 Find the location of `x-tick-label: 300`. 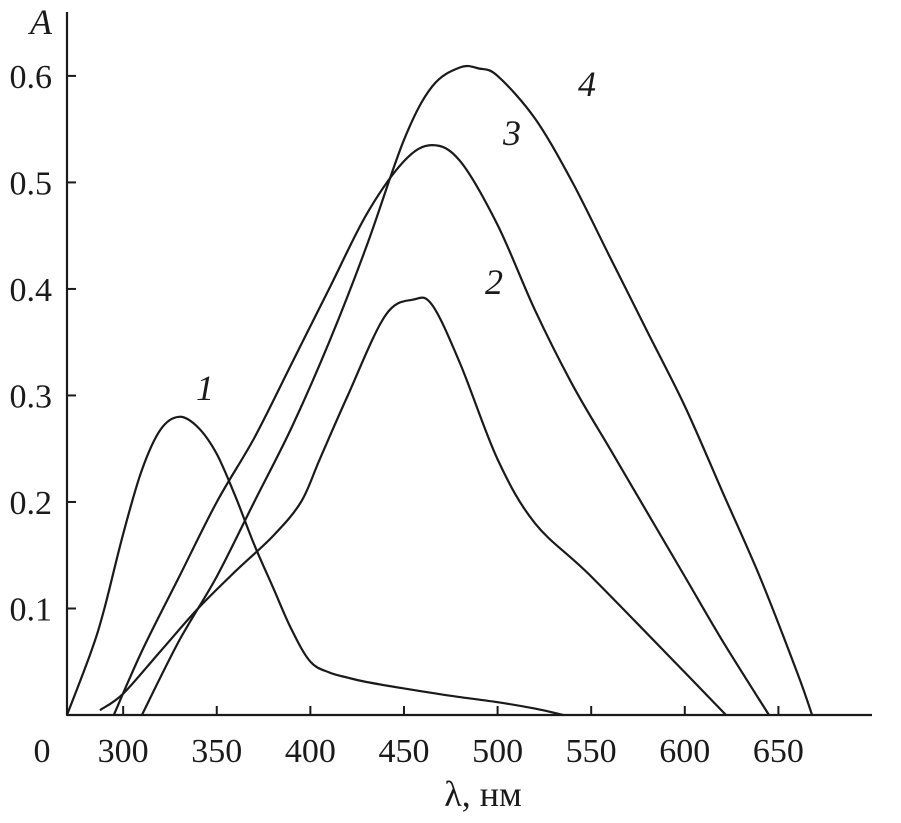

x-tick-label: 300 is located at coordinates (123, 751).